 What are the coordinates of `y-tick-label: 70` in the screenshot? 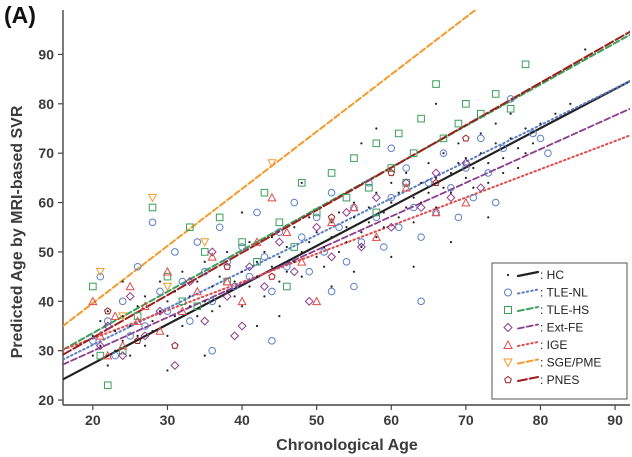 It's located at (46, 153).